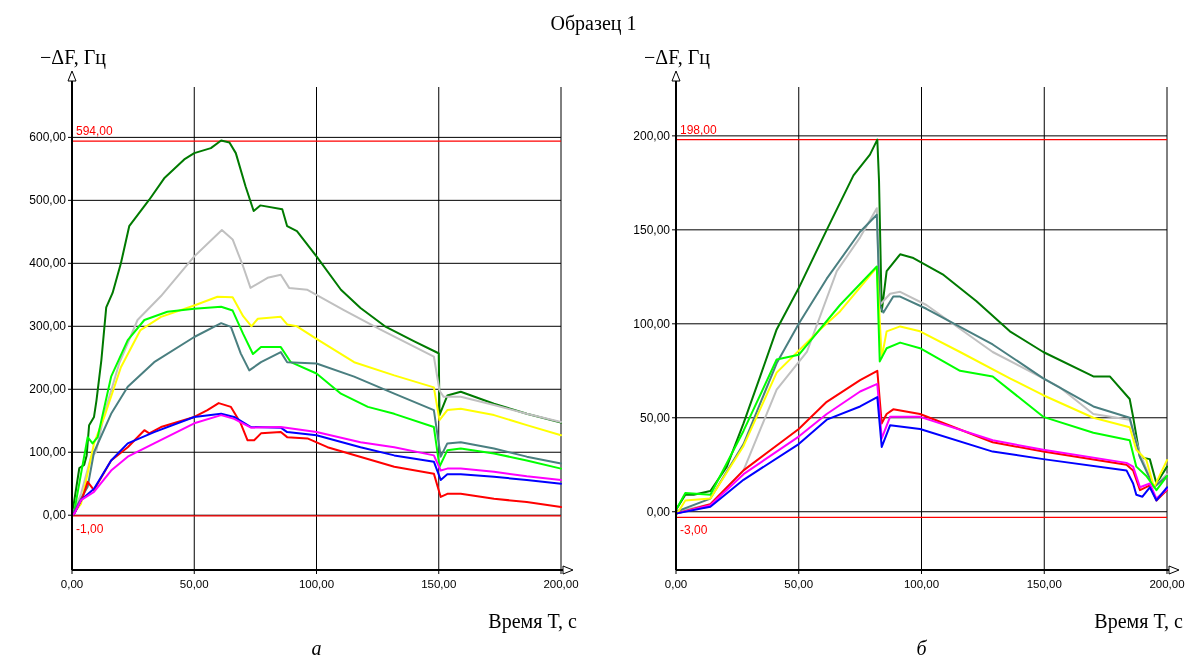  I want to click on ref-line-label: 198,00, so click(699, 129).